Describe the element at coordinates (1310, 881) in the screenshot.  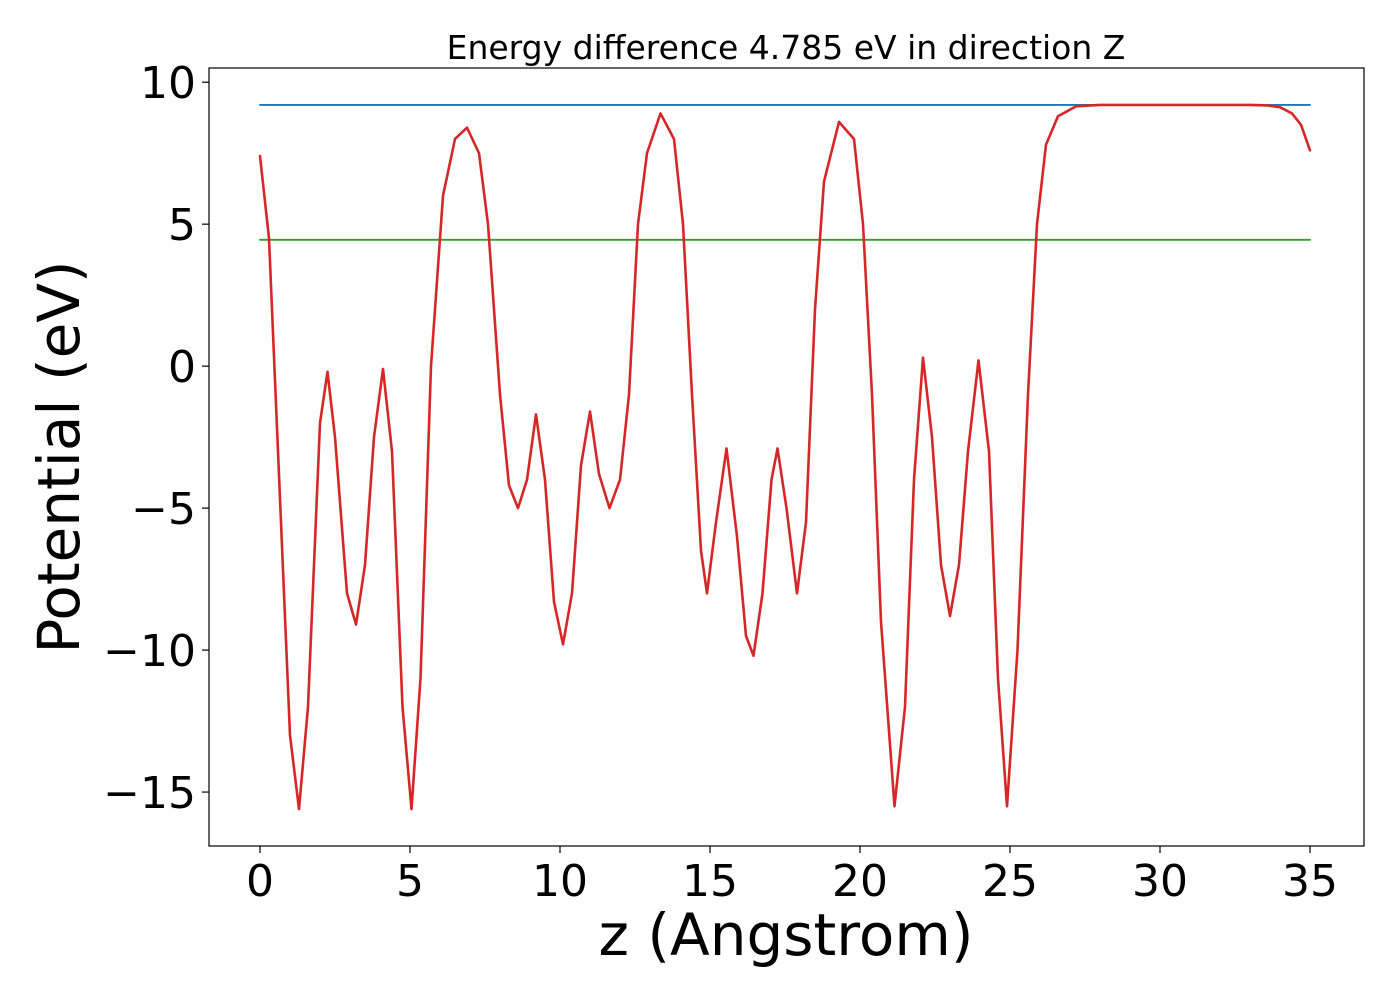
I see `x-tick-label: 35` at that location.